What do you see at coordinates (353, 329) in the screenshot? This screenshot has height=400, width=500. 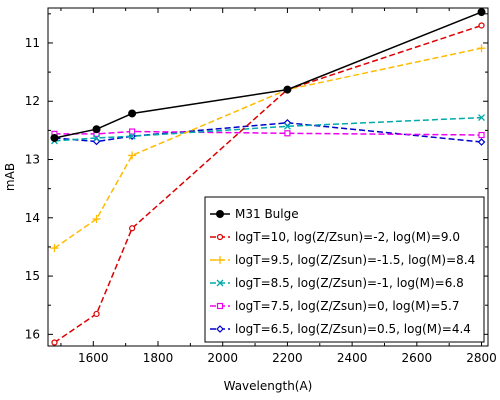 I see `legend-label: logT=6.5, log(Z/Zsun)=0.5, log(M)=4.4` at bounding box center [353, 329].